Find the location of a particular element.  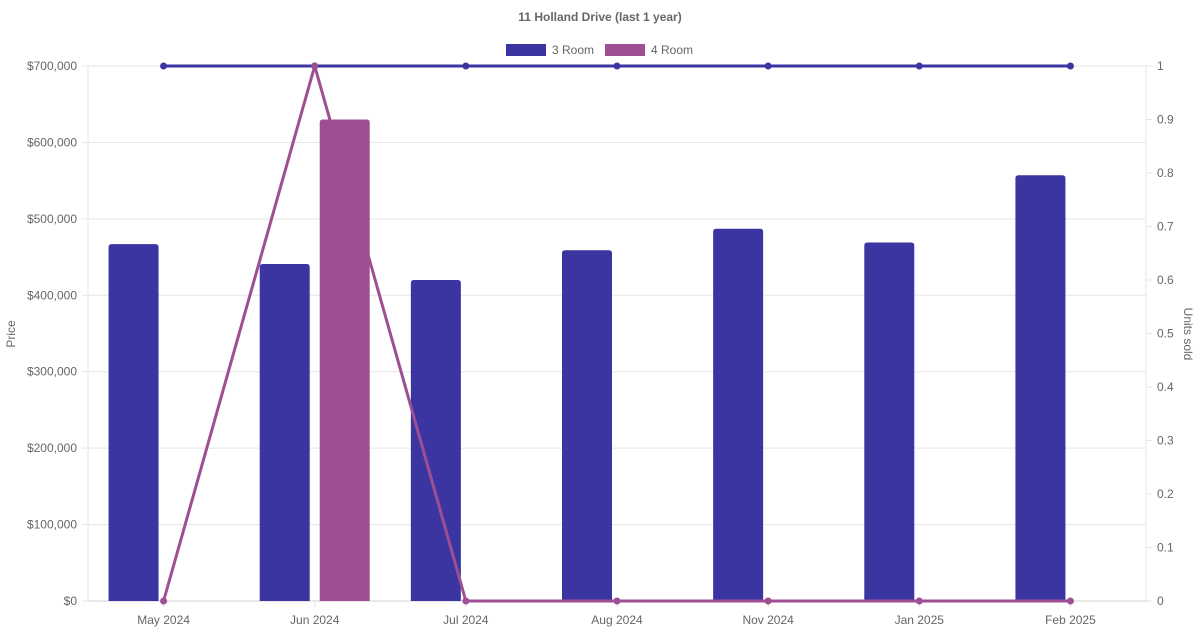

y2-tick-label: 0.3 is located at coordinates (1165, 441).